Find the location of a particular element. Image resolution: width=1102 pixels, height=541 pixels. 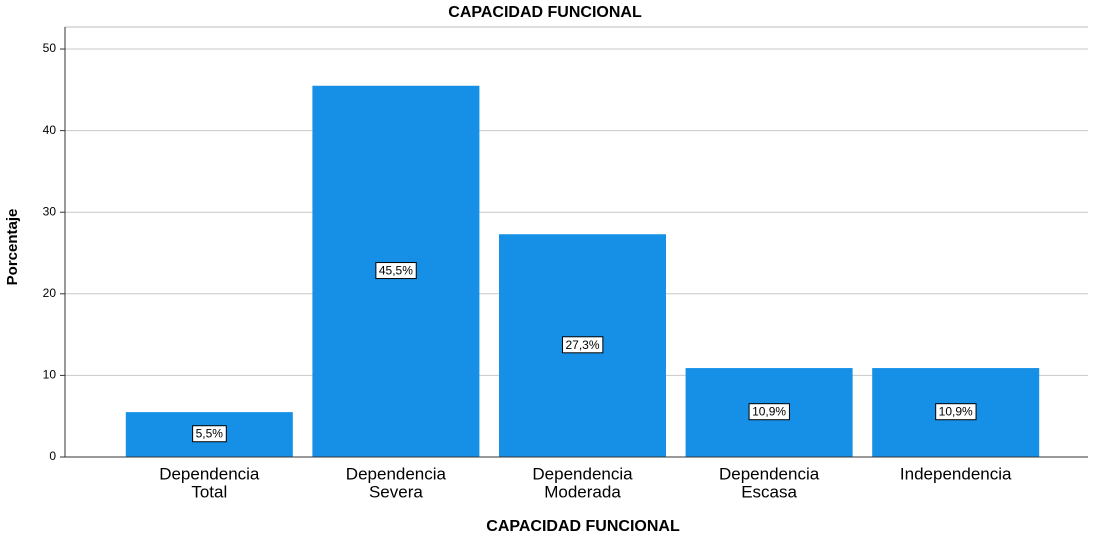

value-label: 45,5% is located at coordinates (396, 271).